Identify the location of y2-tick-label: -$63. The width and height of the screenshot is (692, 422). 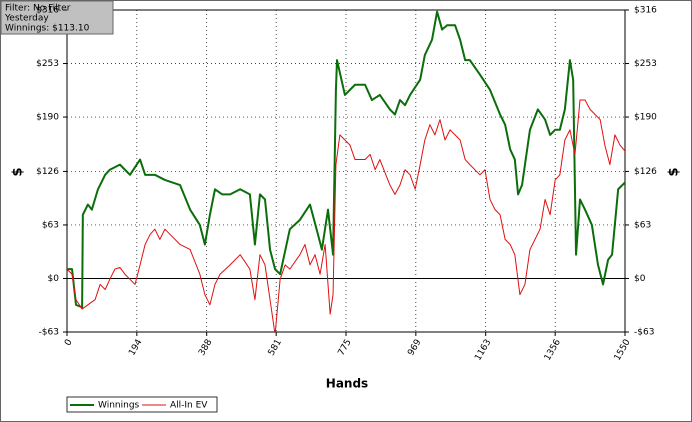
(644, 333).